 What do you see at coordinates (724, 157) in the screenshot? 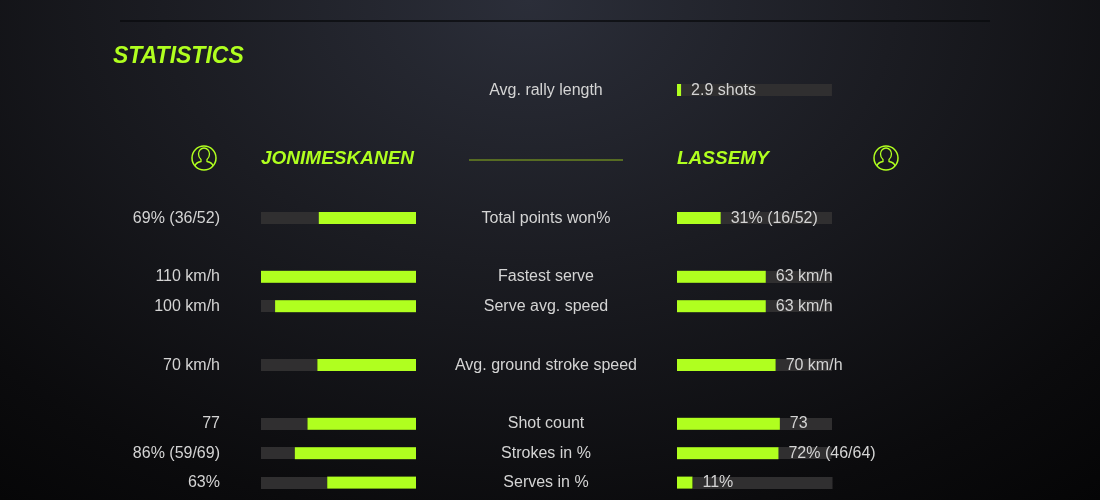
I see `text: LASSEMY` at bounding box center [724, 157].